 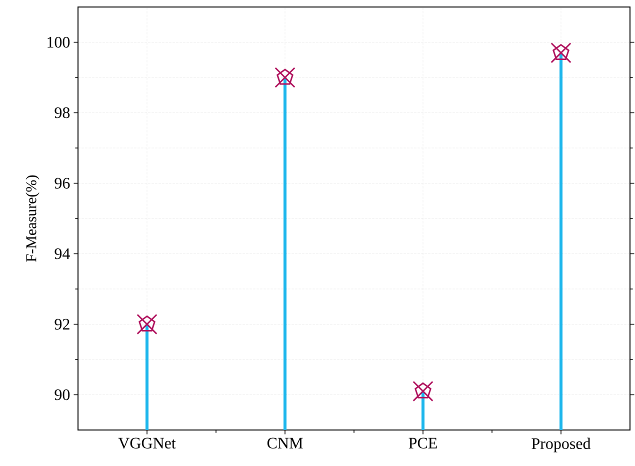 What do you see at coordinates (147, 443) in the screenshot?
I see `x-tick-label: VGGNet` at bounding box center [147, 443].